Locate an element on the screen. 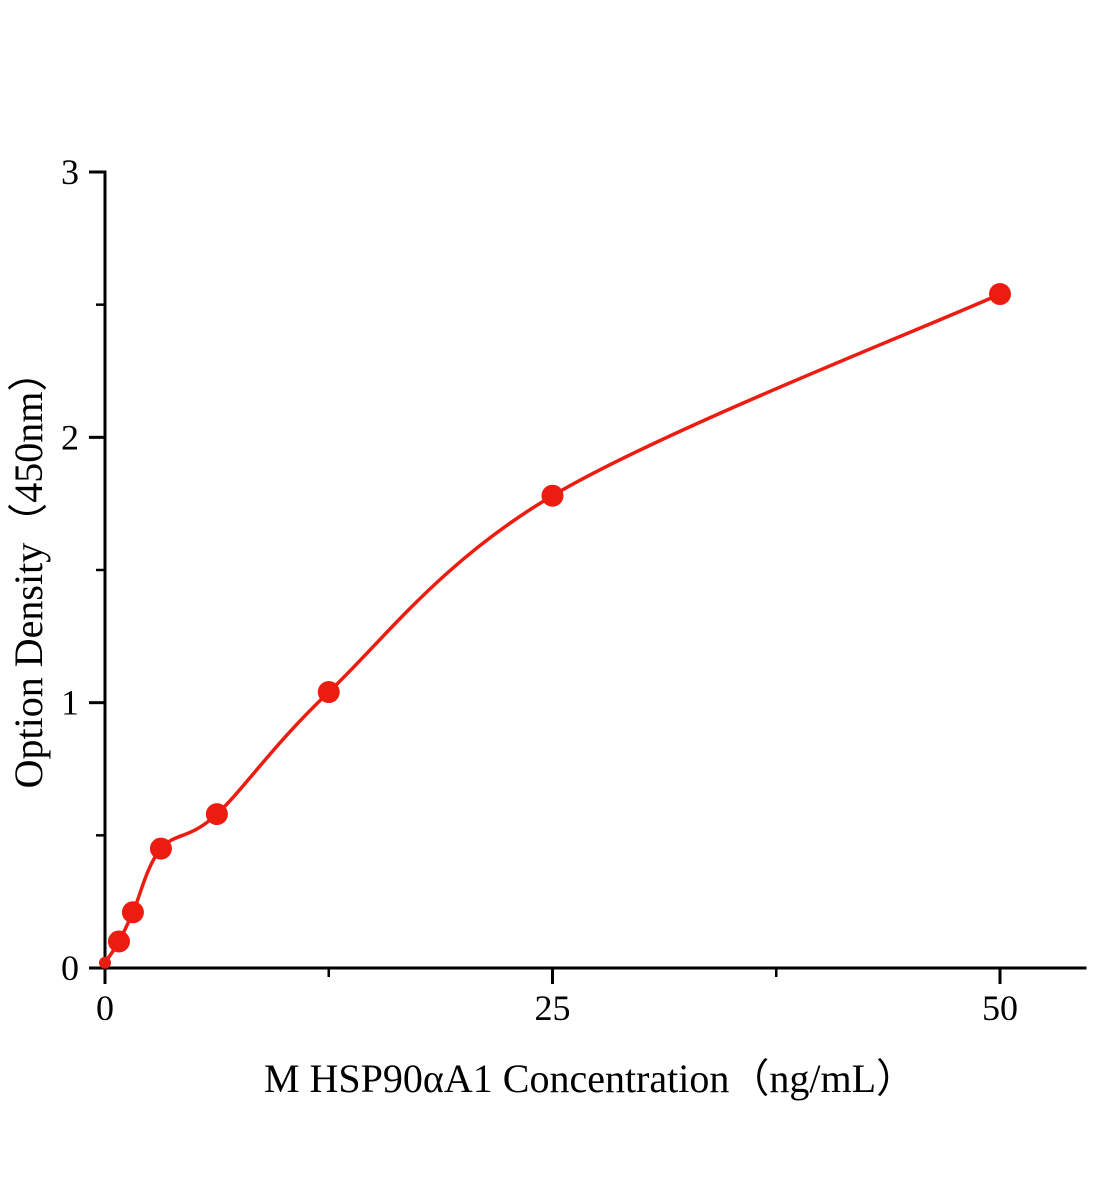 The height and width of the screenshot is (1200, 1104). y-tick-label: 0 is located at coordinates (70, 968).